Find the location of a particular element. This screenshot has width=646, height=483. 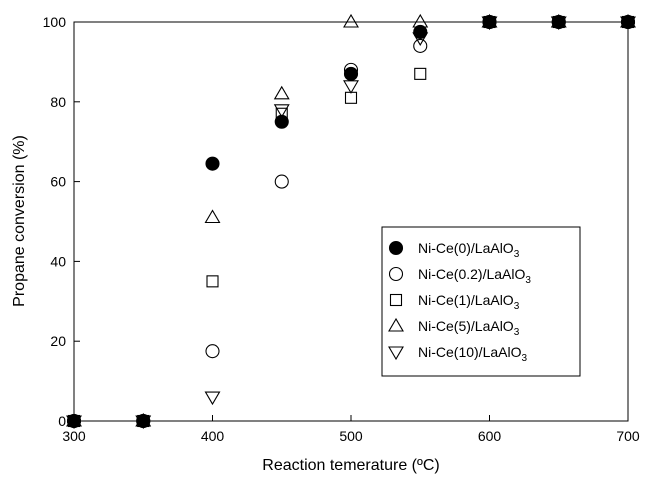

y-tick-label: 100 is located at coordinates (55, 22).